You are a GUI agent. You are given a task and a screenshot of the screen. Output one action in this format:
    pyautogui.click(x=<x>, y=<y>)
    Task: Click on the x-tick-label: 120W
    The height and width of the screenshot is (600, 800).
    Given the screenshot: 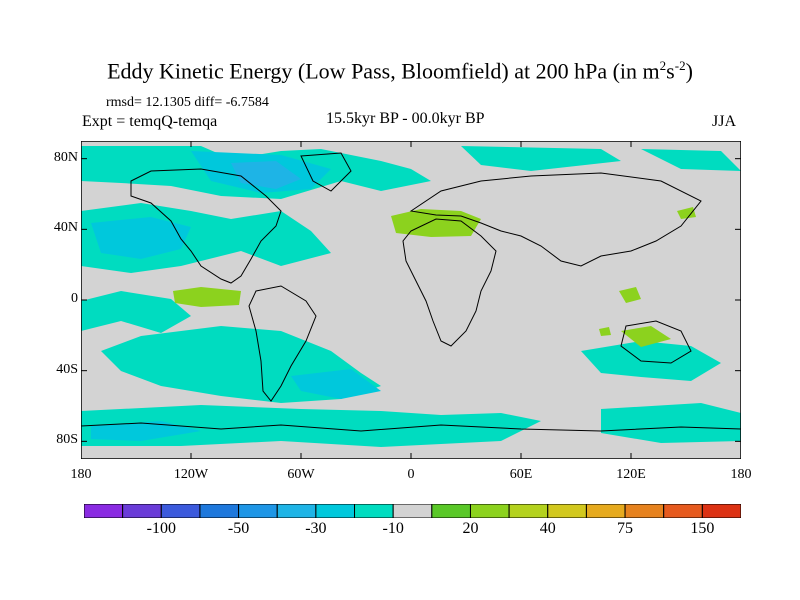 What is the action you would take?
    pyautogui.click(x=191, y=474)
    